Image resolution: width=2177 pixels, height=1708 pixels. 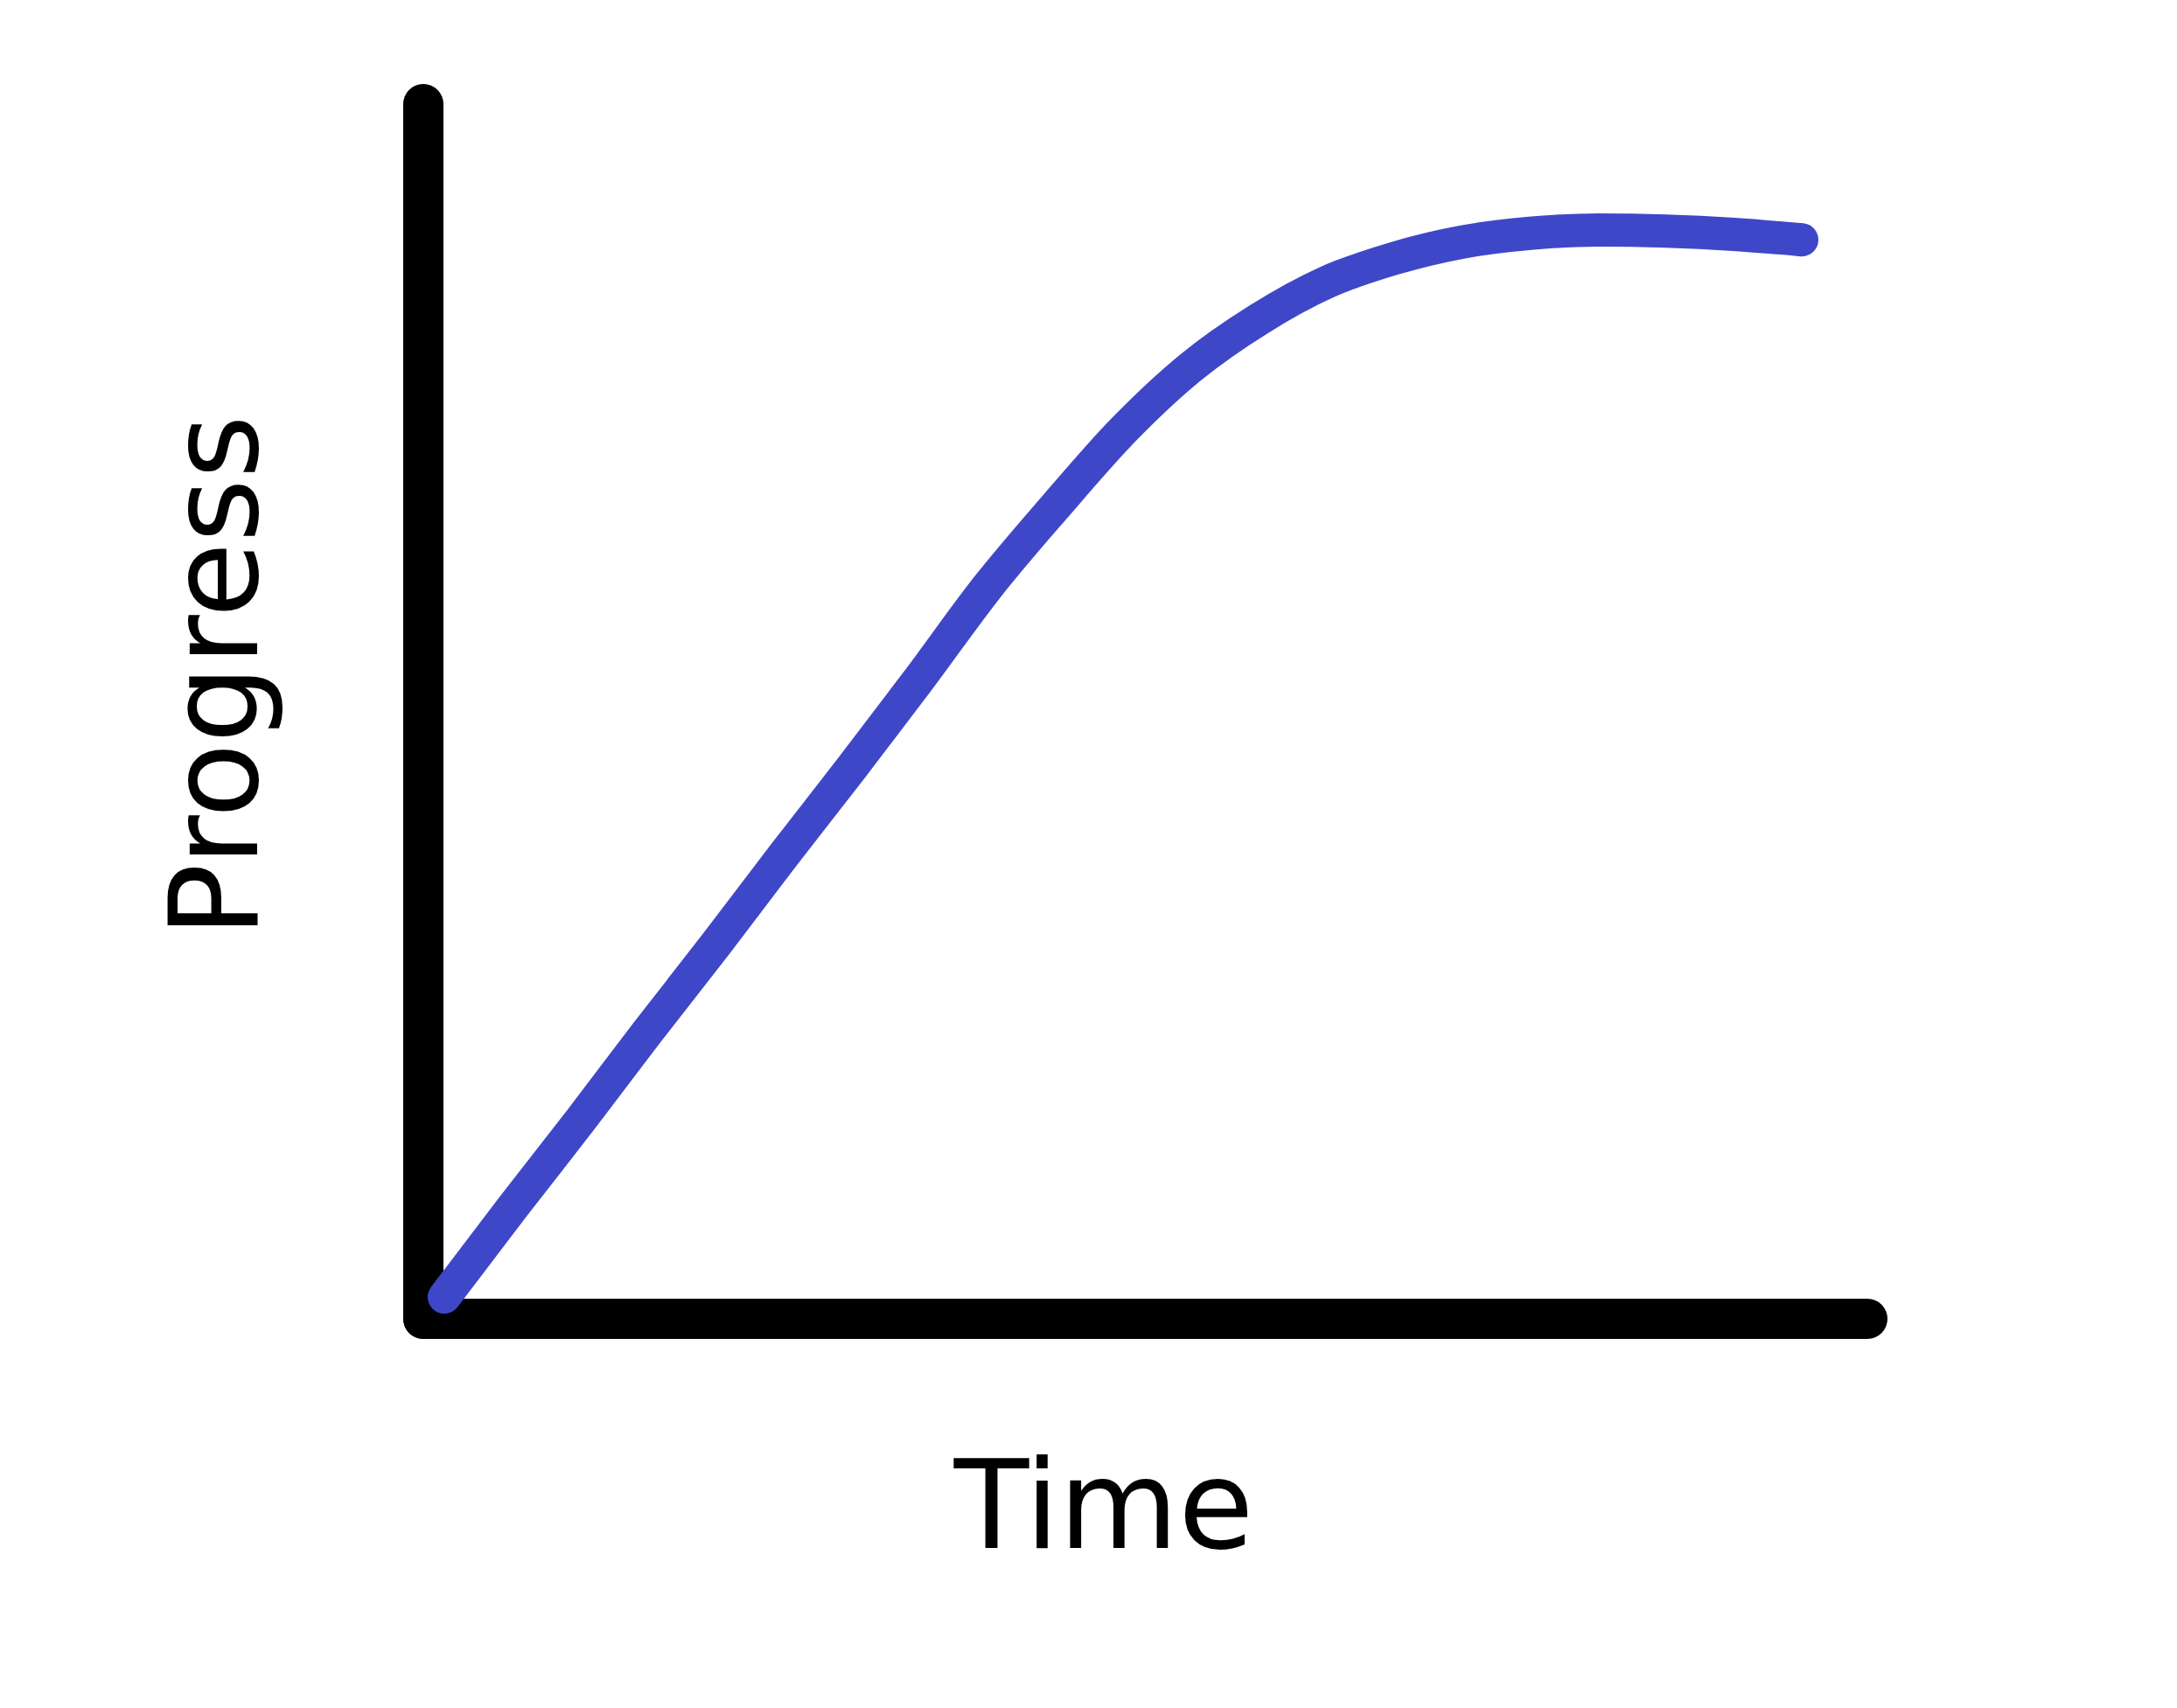 I want to click on x-axis-title: Time, so click(x=1103, y=1505).